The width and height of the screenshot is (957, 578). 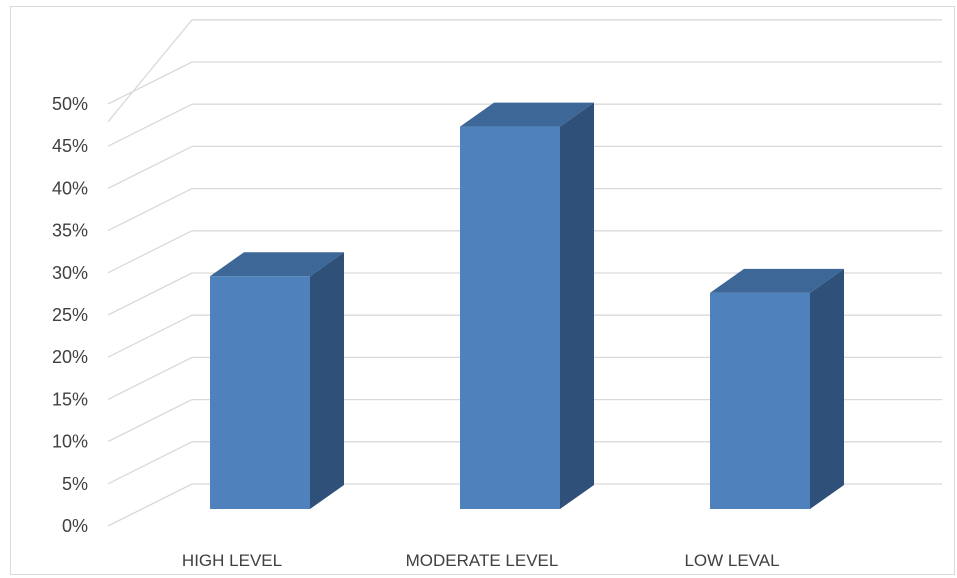 What do you see at coordinates (232, 560) in the screenshot?
I see `x-tick-label: HIGH LEVEL` at bounding box center [232, 560].